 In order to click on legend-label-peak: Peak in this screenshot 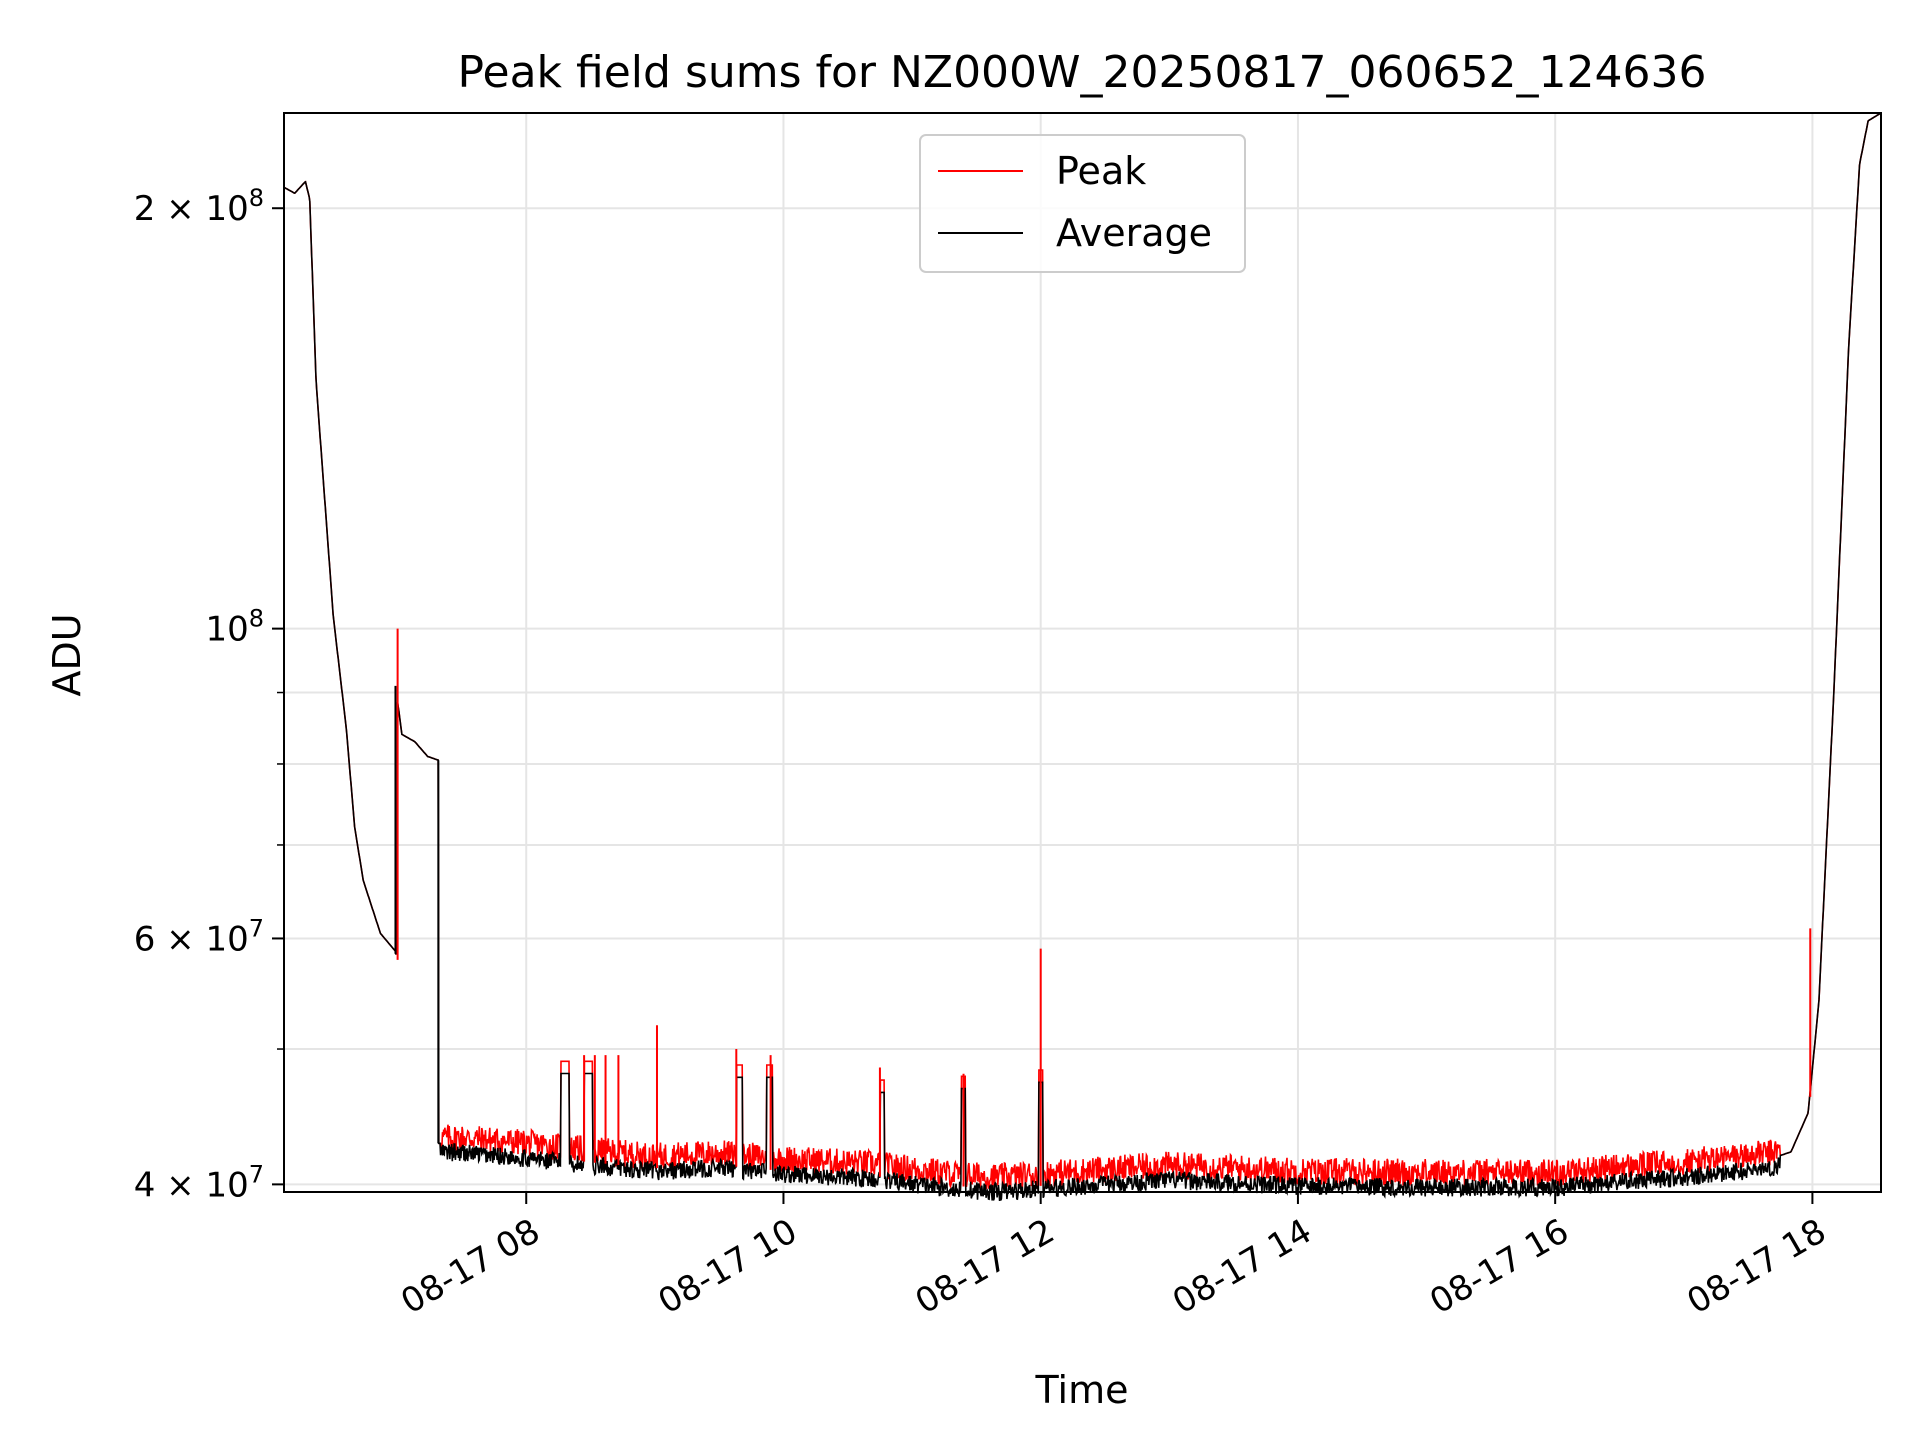, I will do `click(1101, 171)`.